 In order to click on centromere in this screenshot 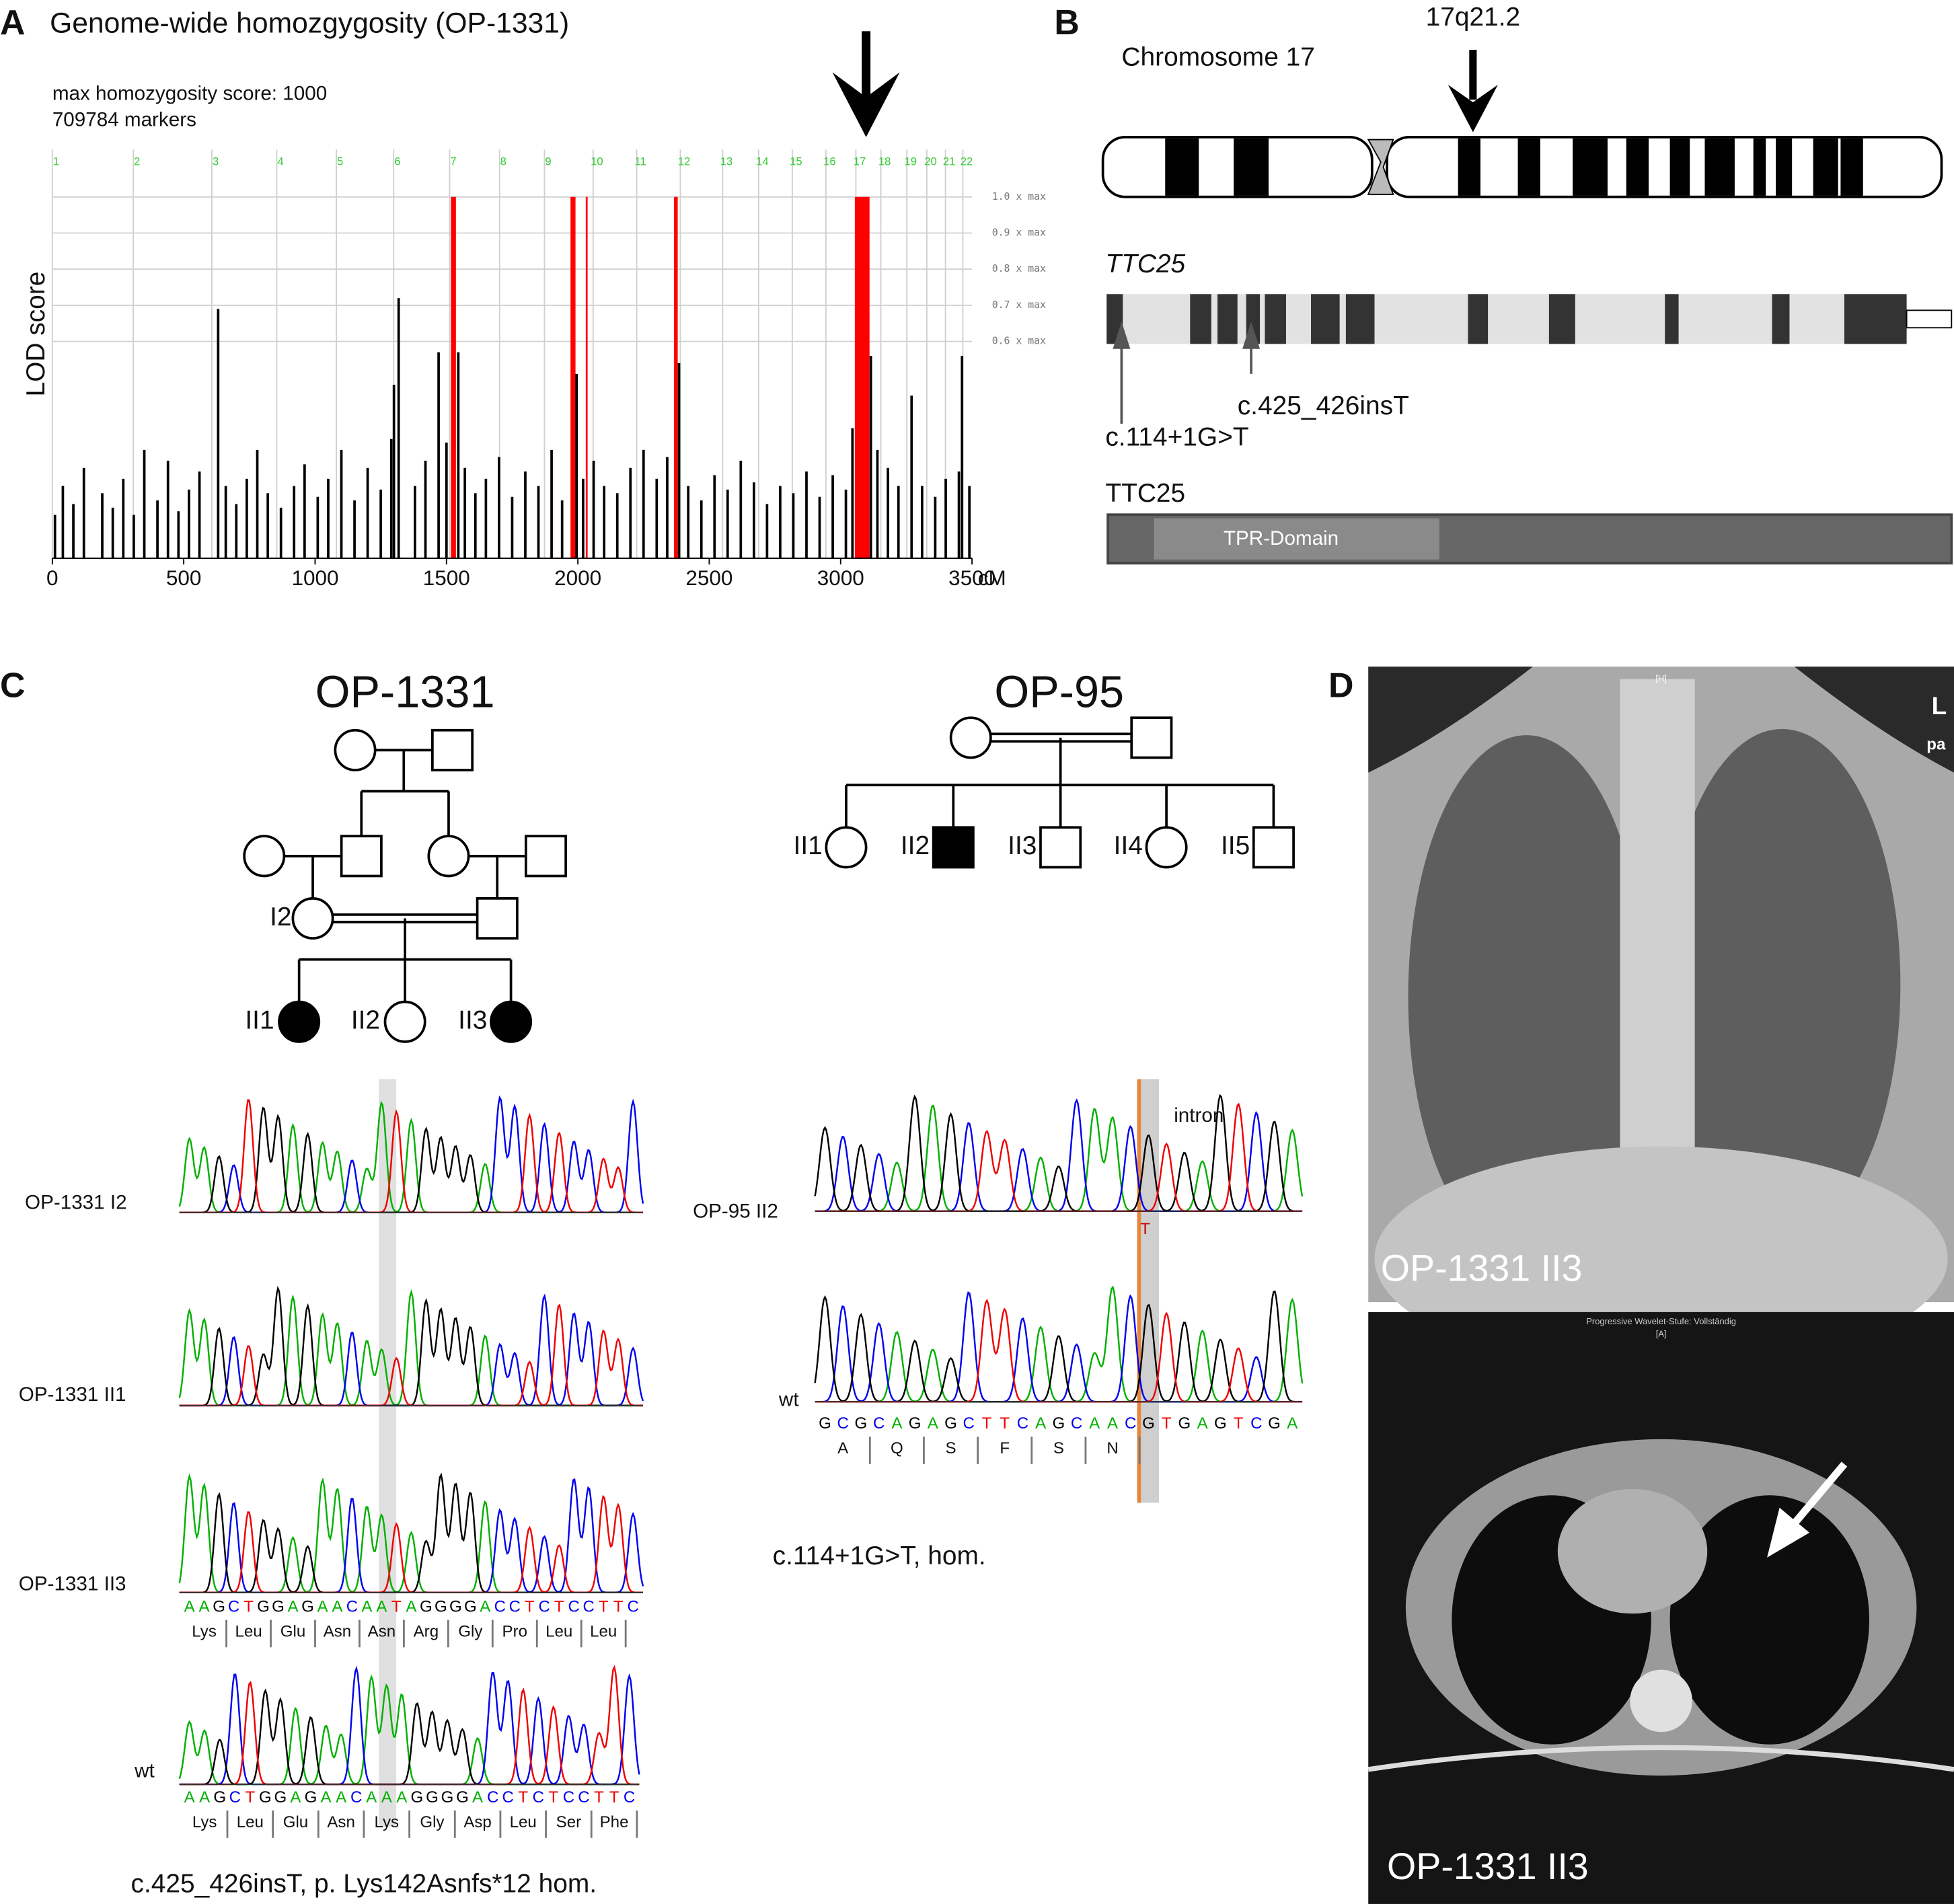, I will do `click(1381, 167)`.